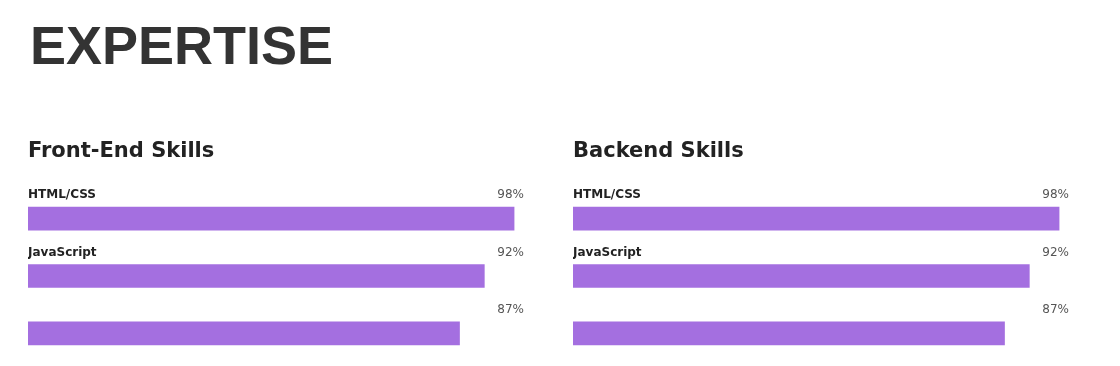 The image size is (1120, 366). What do you see at coordinates (182, 45) in the screenshot?
I see `chart-title: EXPERTISE` at bounding box center [182, 45].